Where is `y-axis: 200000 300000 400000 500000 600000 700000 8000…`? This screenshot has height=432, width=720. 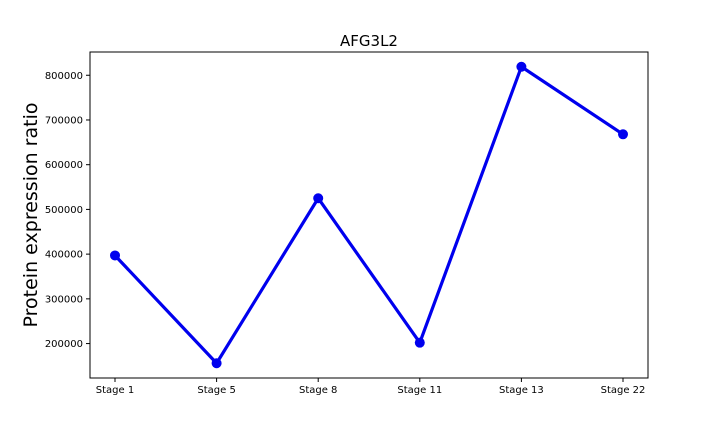
y-axis: 200000 300000 400000 500000 600000 700000 8000… is located at coordinates (67, 210).